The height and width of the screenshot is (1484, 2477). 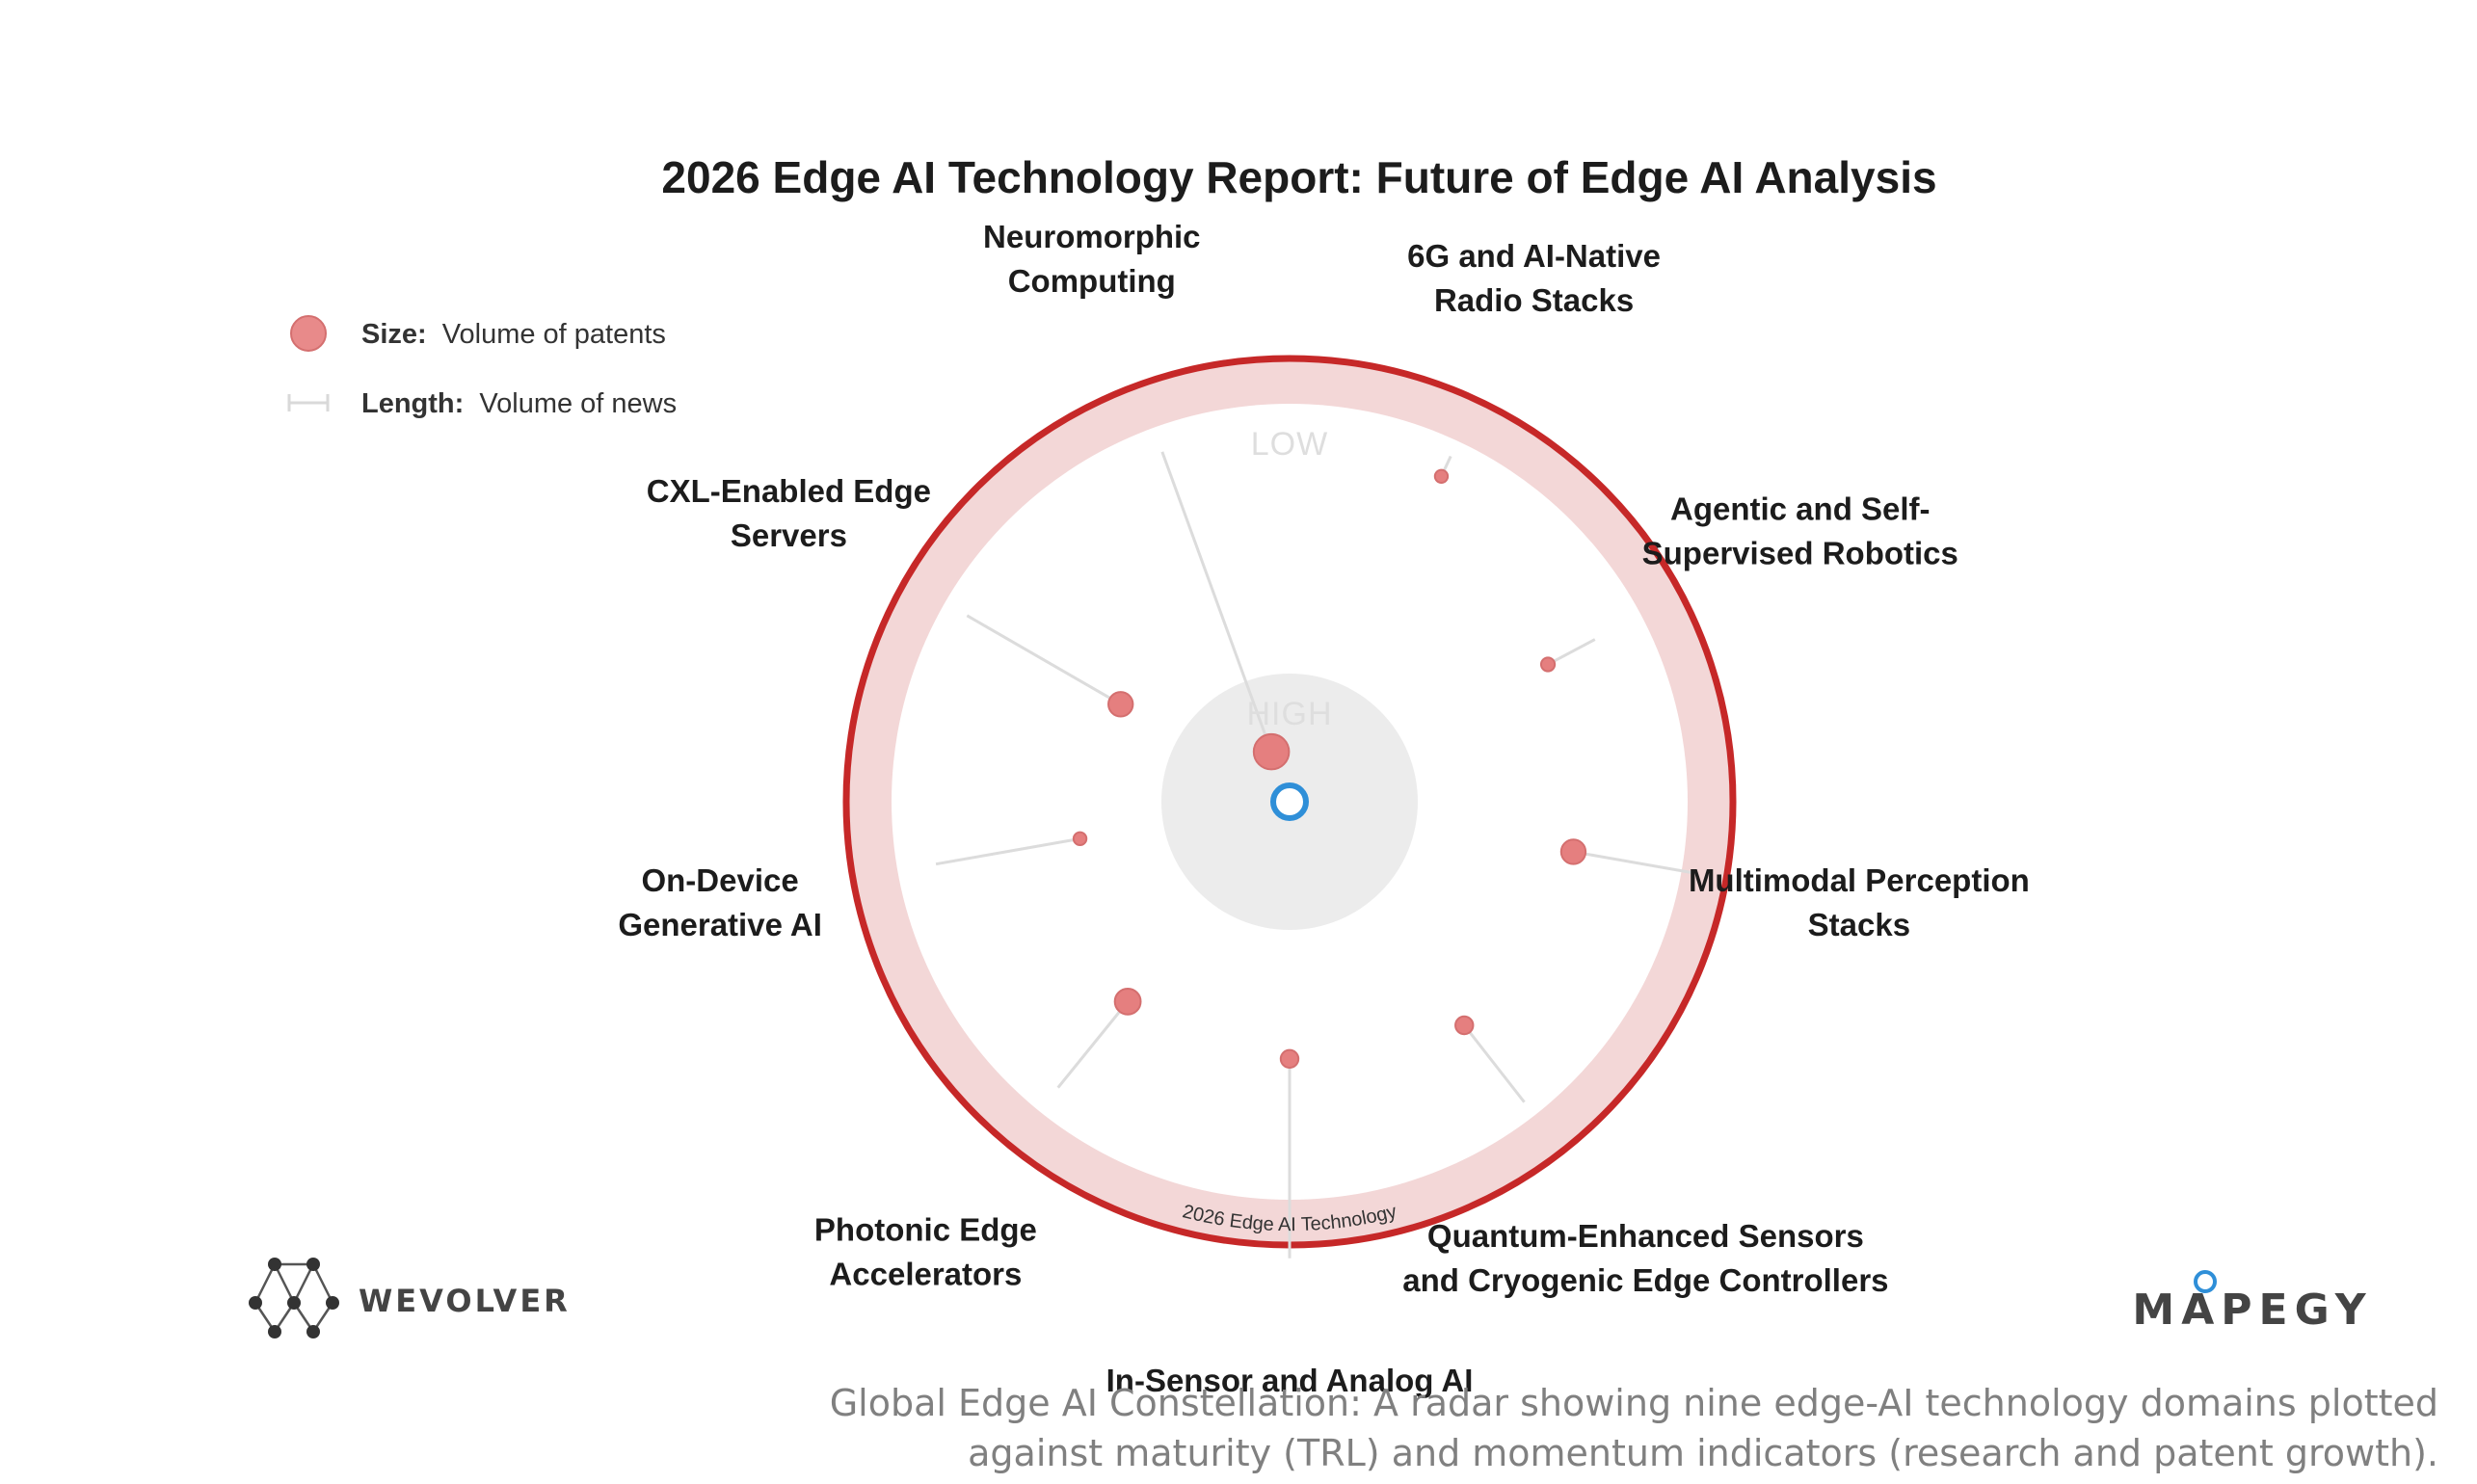 What do you see at coordinates (720, 902) in the screenshot?
I see `label-on-device-generative-ai: On-Device Generative AI` at bounding box center [720, 902].